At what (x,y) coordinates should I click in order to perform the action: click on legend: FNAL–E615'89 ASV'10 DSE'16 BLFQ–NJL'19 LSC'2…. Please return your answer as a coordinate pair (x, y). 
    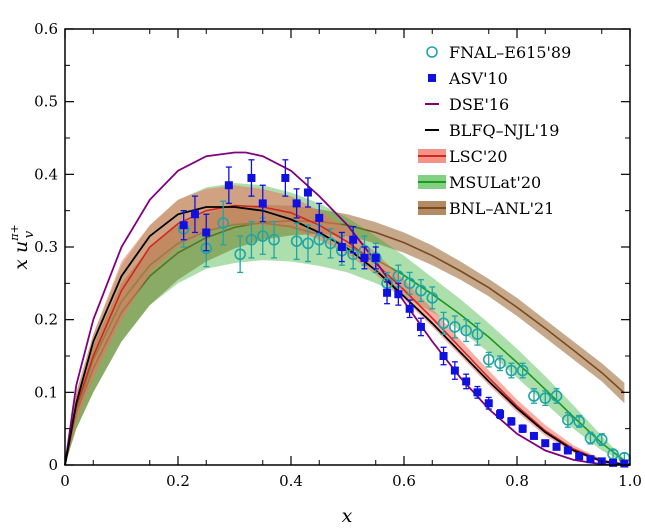
    Looking at the image, I should click on (494, 130).